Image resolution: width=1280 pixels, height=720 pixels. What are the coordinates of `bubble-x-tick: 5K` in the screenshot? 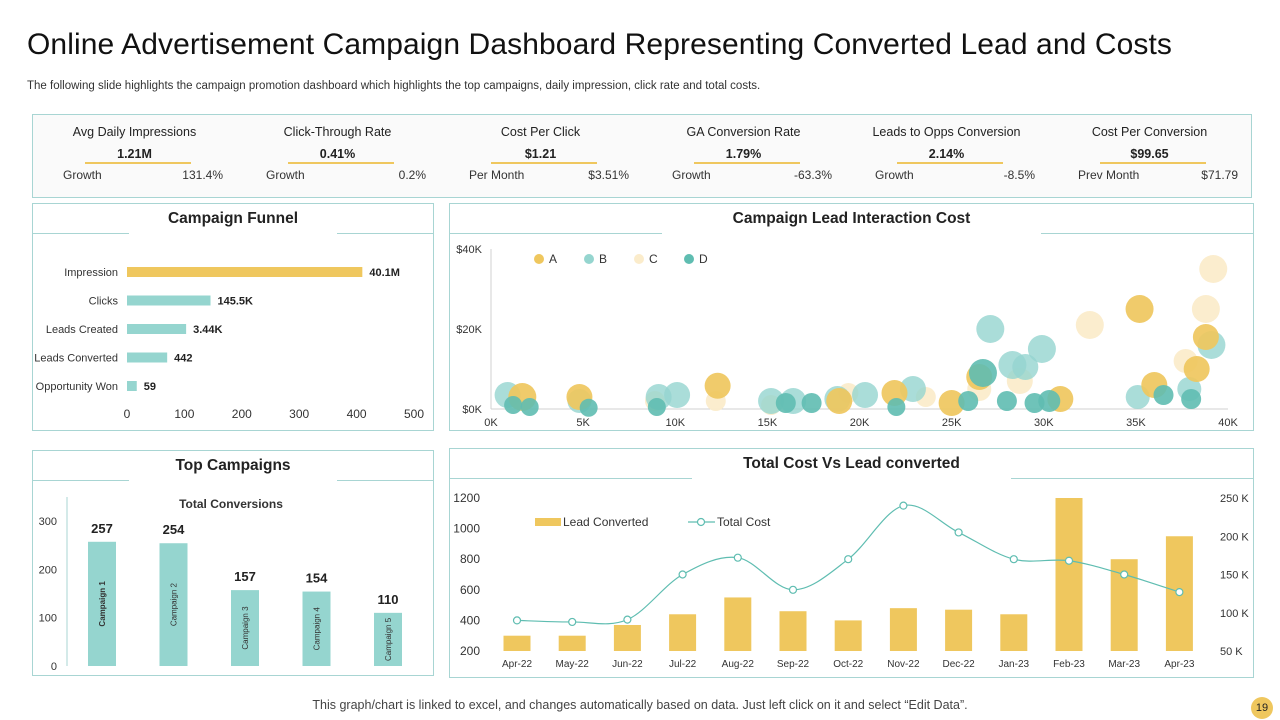 It's located at (583, 423).